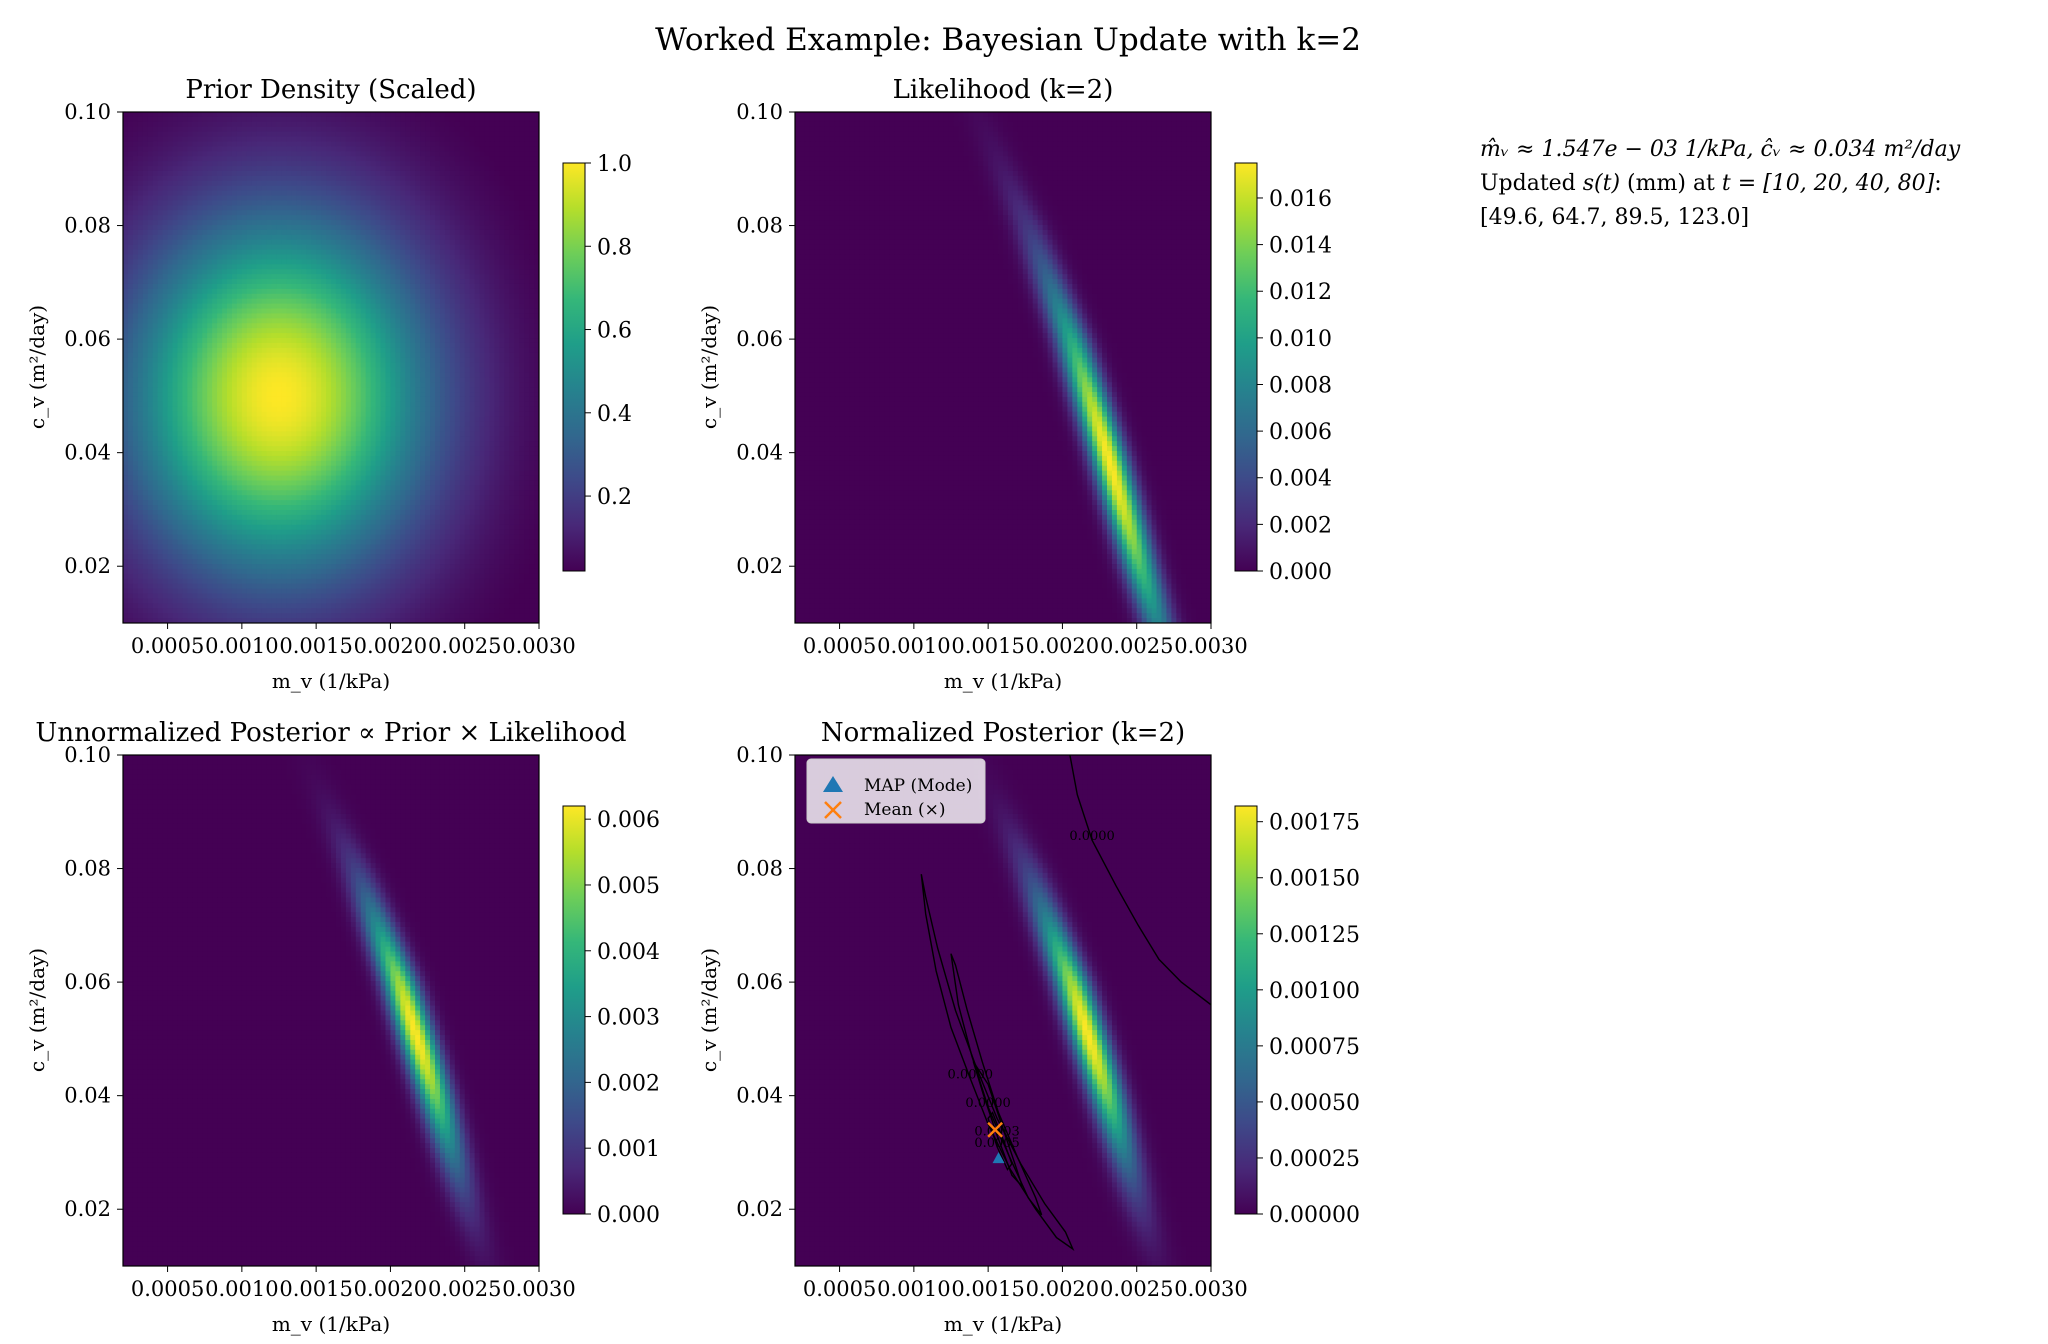 This screenshot has height=1344, width=2048. I want to click on figure-title: Worked Example: Bayesian Update with k=2, so click(1008, 40).